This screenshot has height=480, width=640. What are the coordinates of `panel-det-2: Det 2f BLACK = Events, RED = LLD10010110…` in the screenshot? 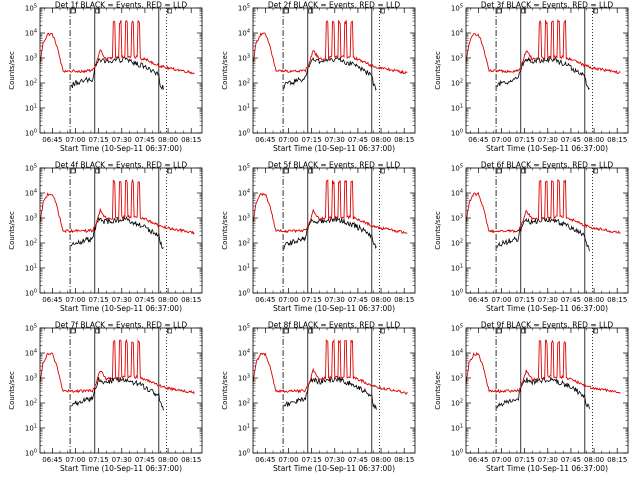 It's located at (318, 77).